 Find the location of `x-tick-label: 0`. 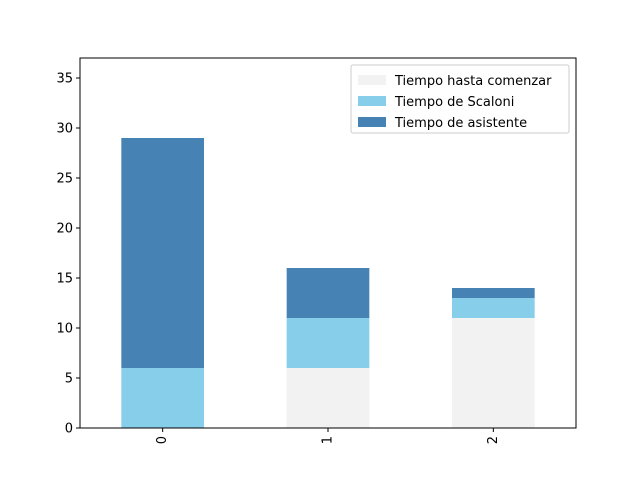

x-tick-label: 0 is located at coordinates (162, 440).